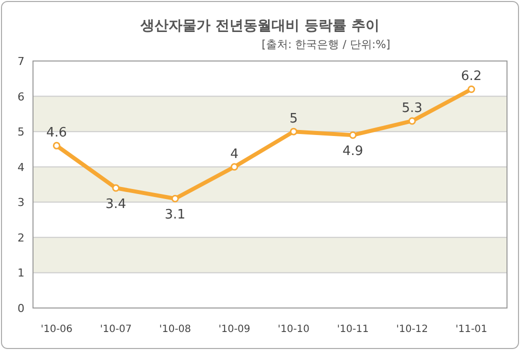 The width and height of the screenshot is (520, 350). What do you see at coordinates (326, 44) in the screenshot?
I see `chart-subtitle: [출처: 한국은행 / 단위:%]` at bounding box center [326, 44].